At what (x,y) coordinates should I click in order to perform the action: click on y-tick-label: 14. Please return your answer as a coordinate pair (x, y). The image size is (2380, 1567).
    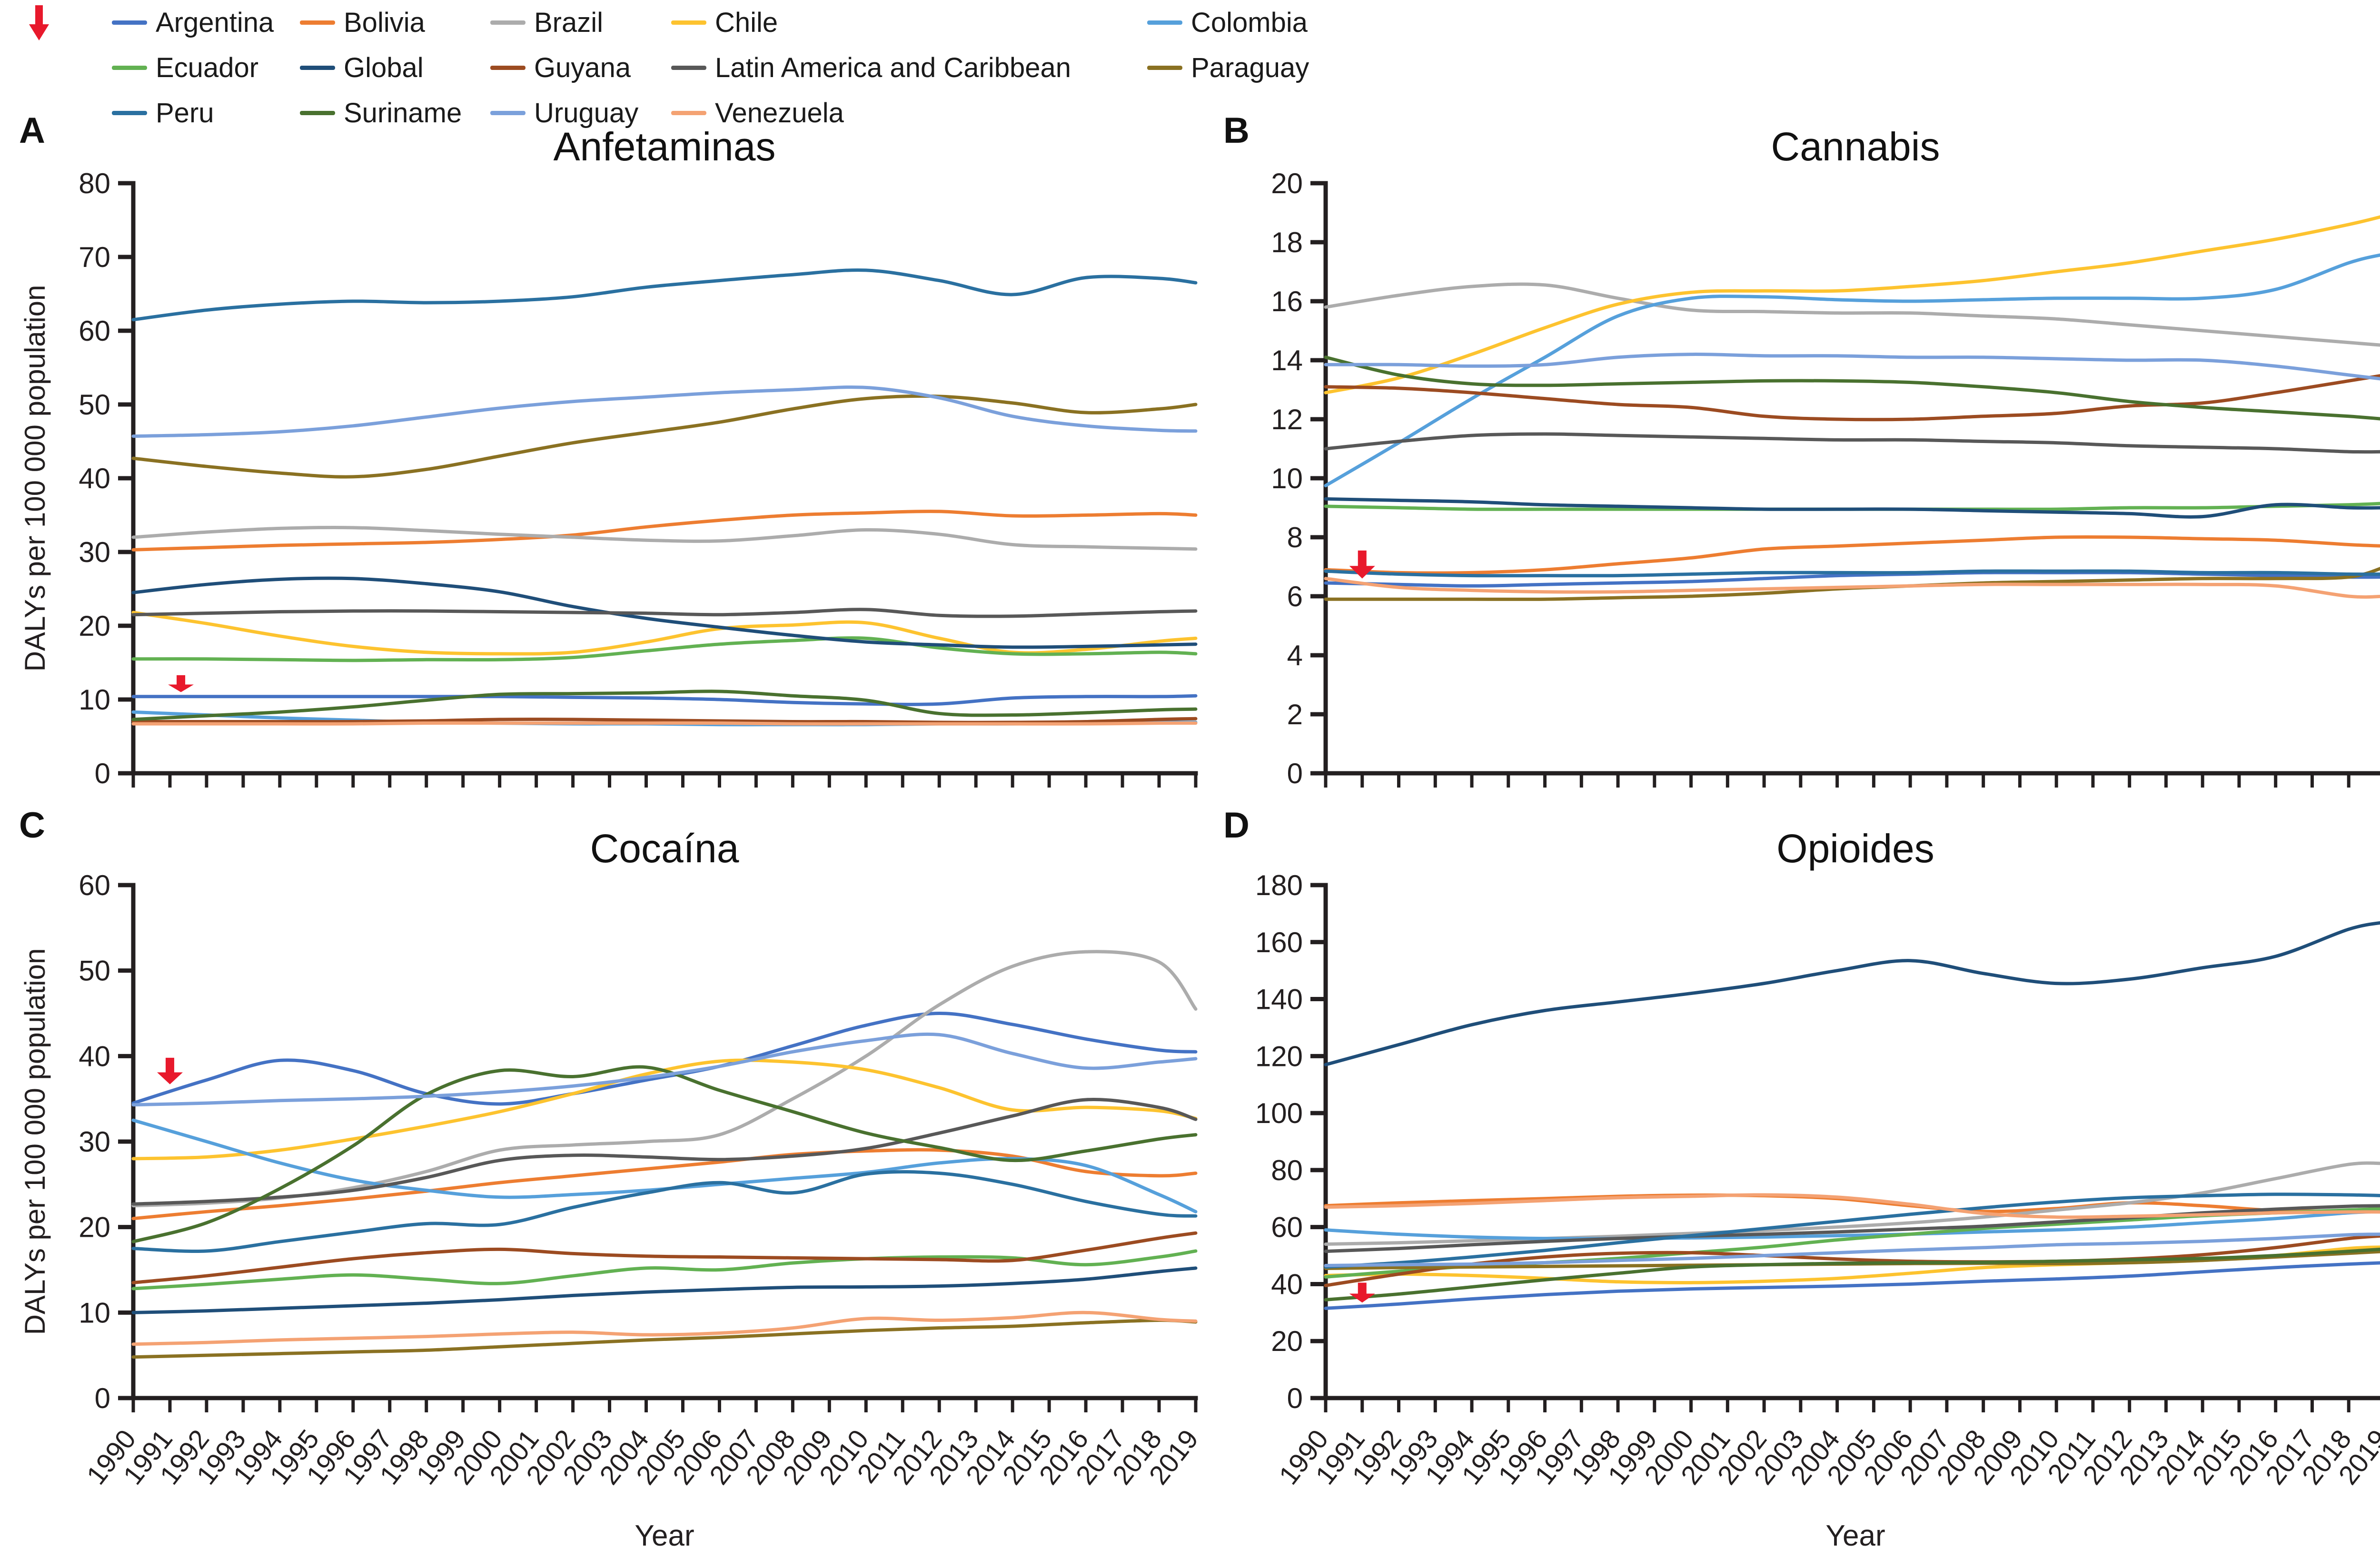
    Looking at the image, I should click on (1287, 360).